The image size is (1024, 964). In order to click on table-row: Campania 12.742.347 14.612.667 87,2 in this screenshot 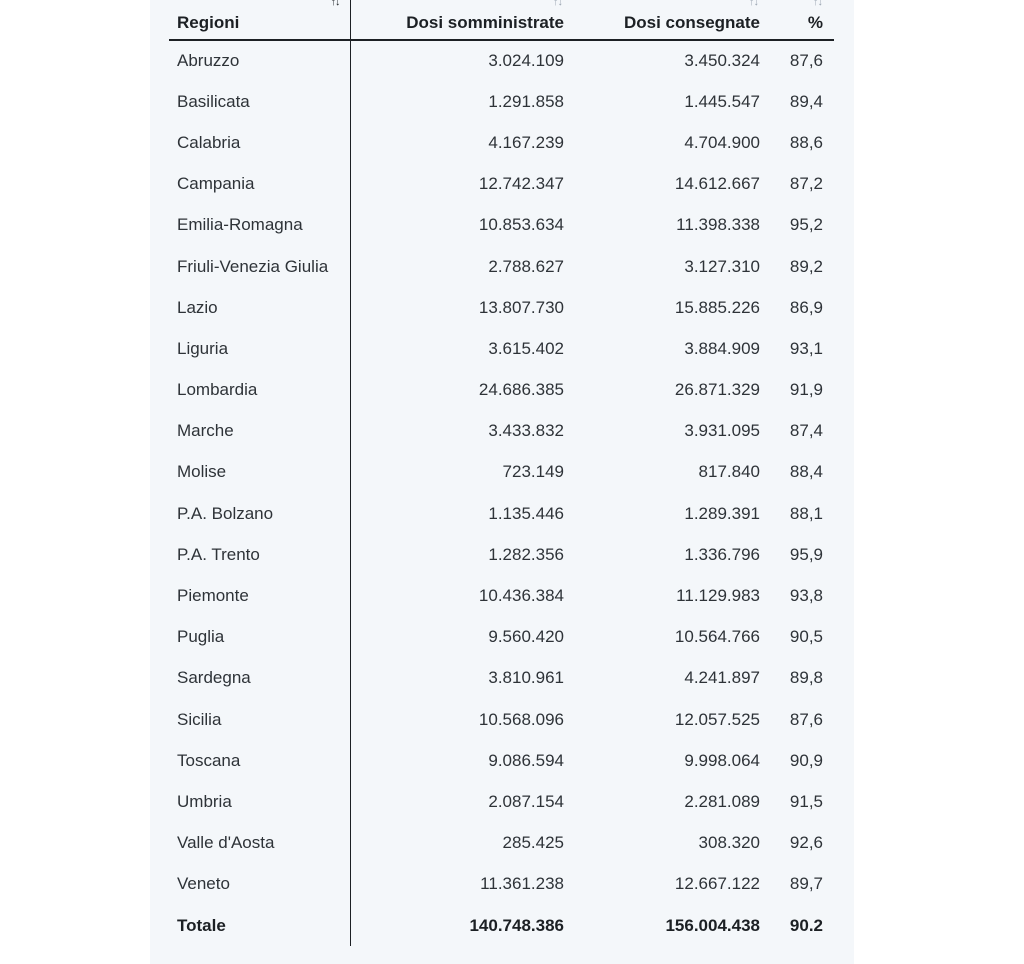, I will do `click(501, 184)`.